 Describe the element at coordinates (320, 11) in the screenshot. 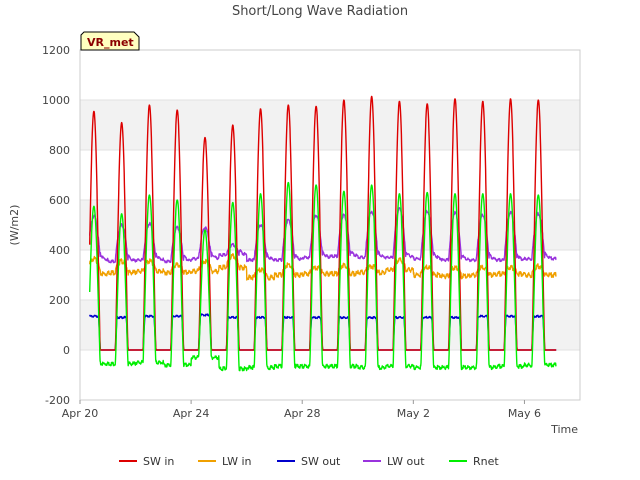

I see `chart-title: Short/Long Wave Radiation` at that location.